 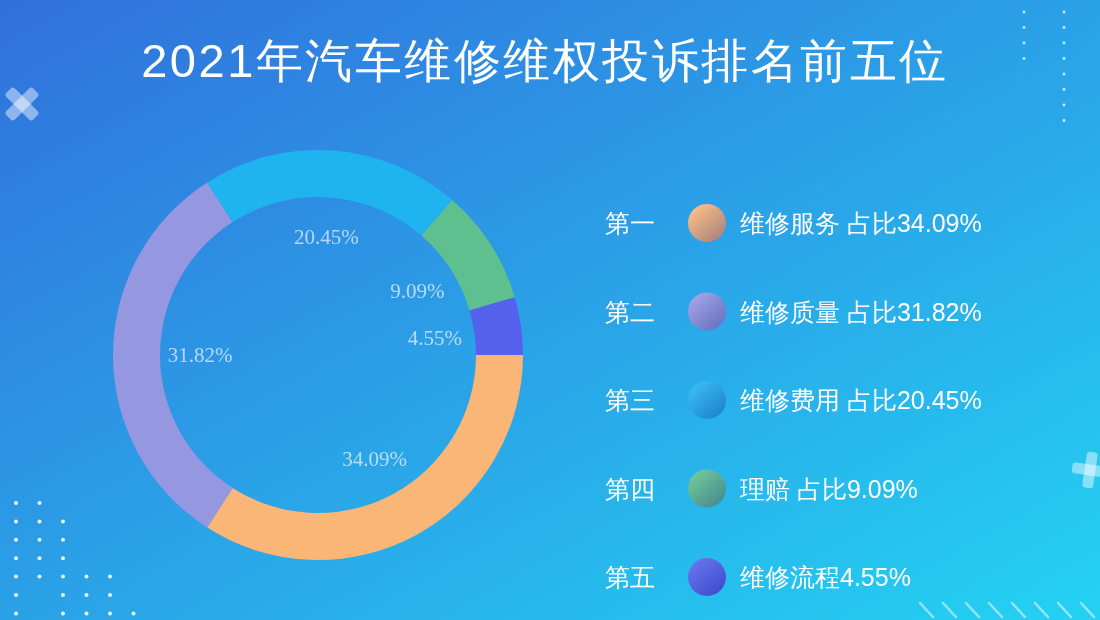 What do you see at coordinates (630, 223) in the screenshot?
I see `text: 第一` at bounding box center [630, 223].